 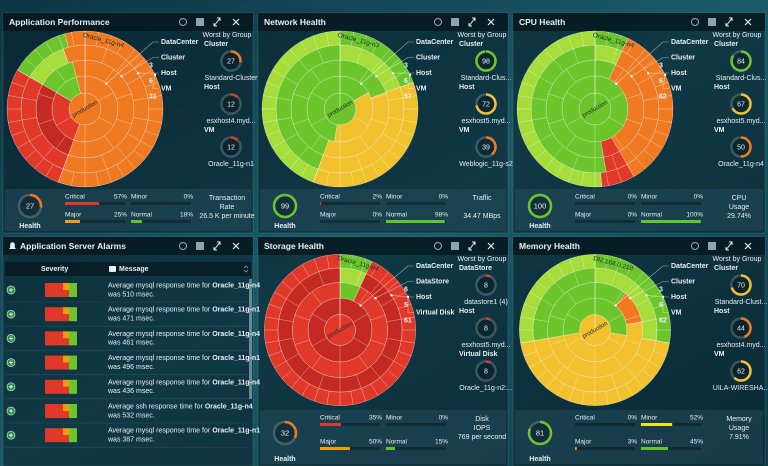 I want to click on alarm-message-line2: was 510 msec., so click(x=131, y=294).